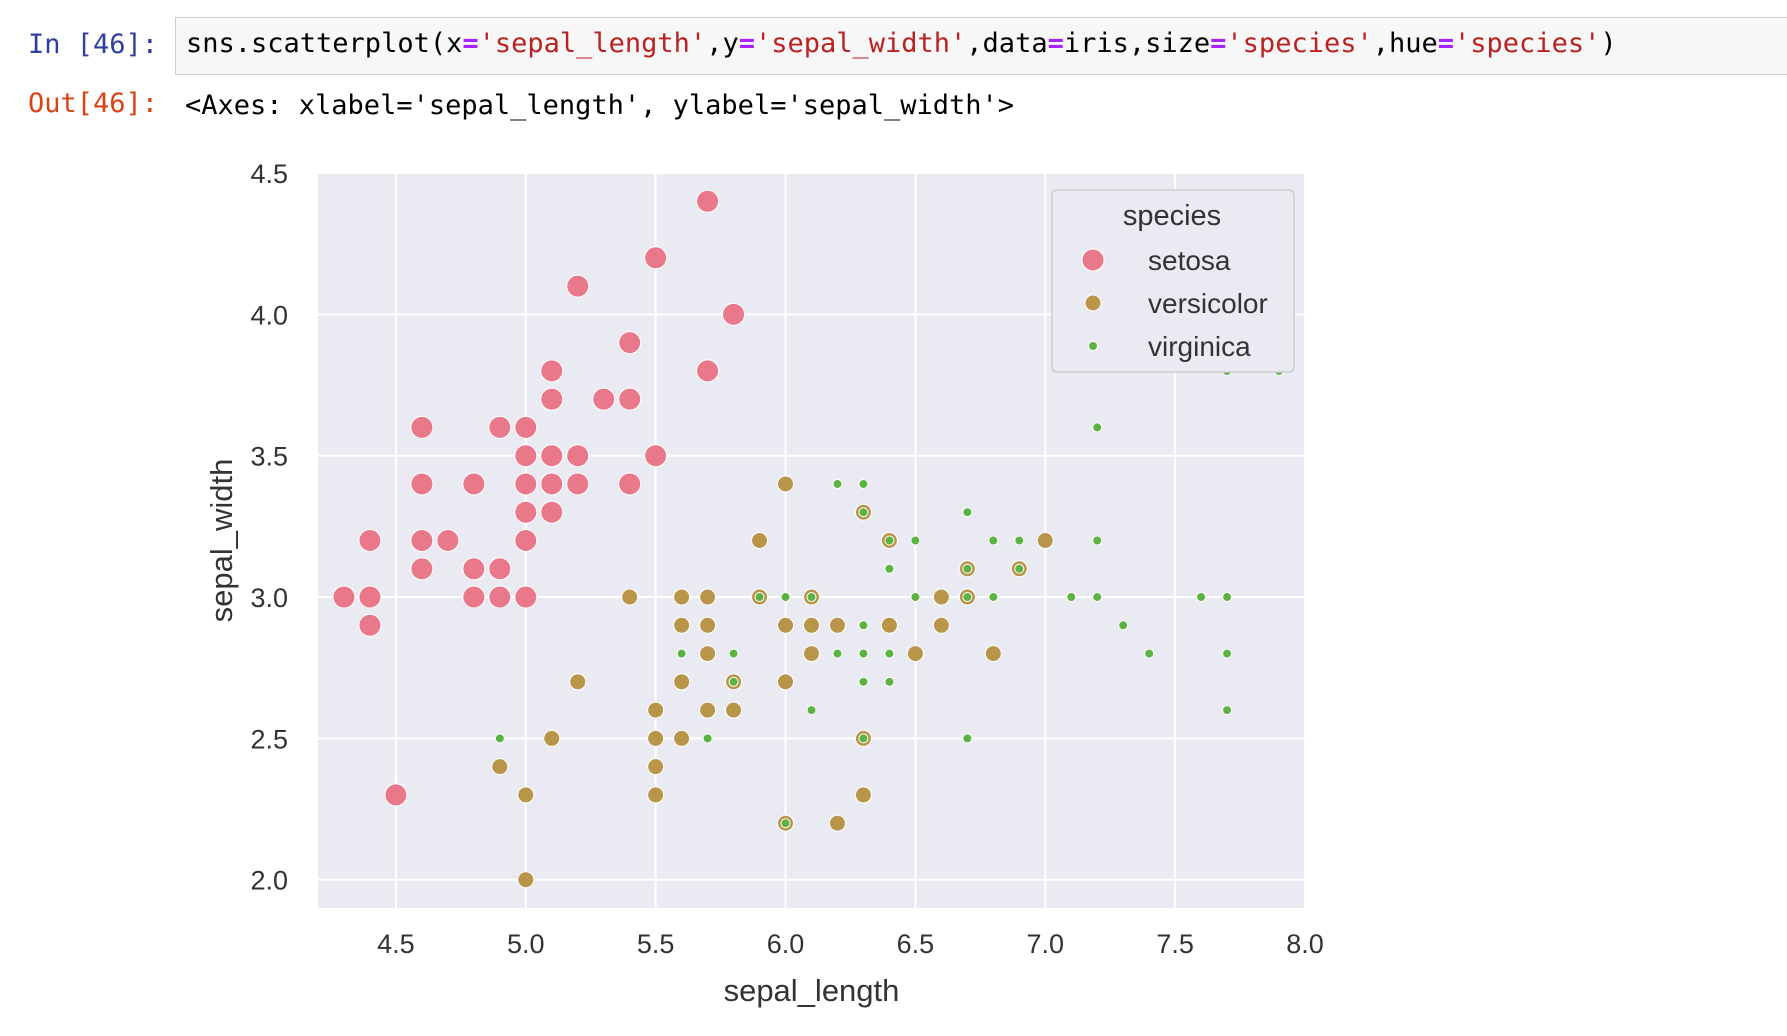  Describe the element at coordinates (269, 315) in the screenshot. I see `y-tick-label: 4.0` at that location.